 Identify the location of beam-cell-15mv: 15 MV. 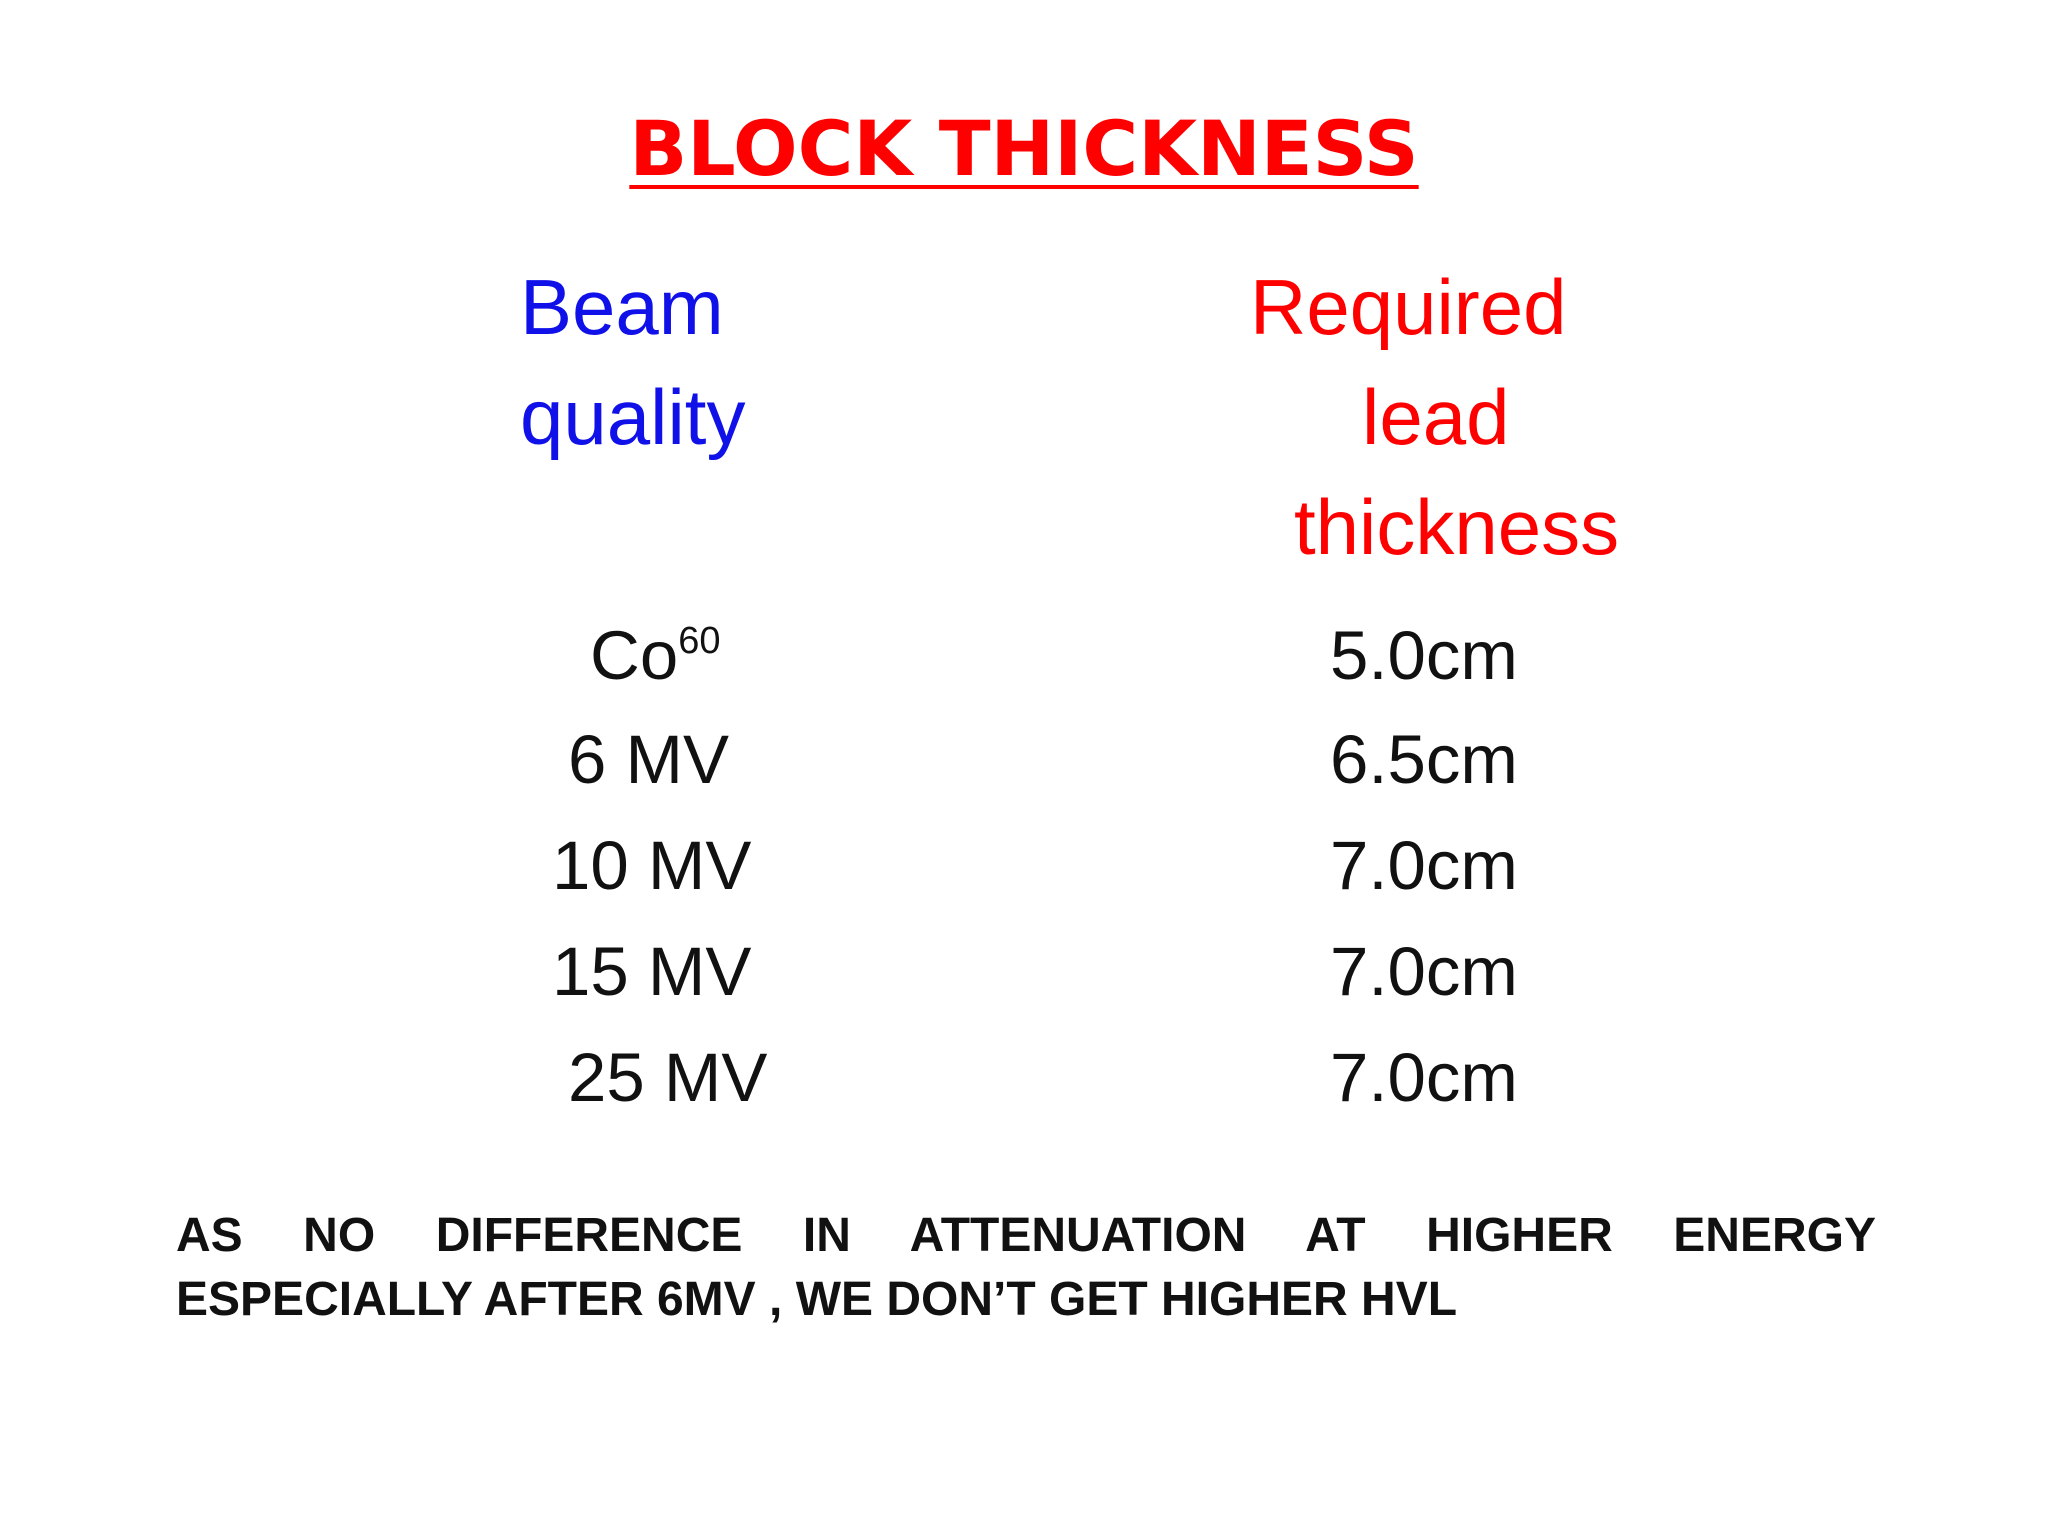
(652, 971).